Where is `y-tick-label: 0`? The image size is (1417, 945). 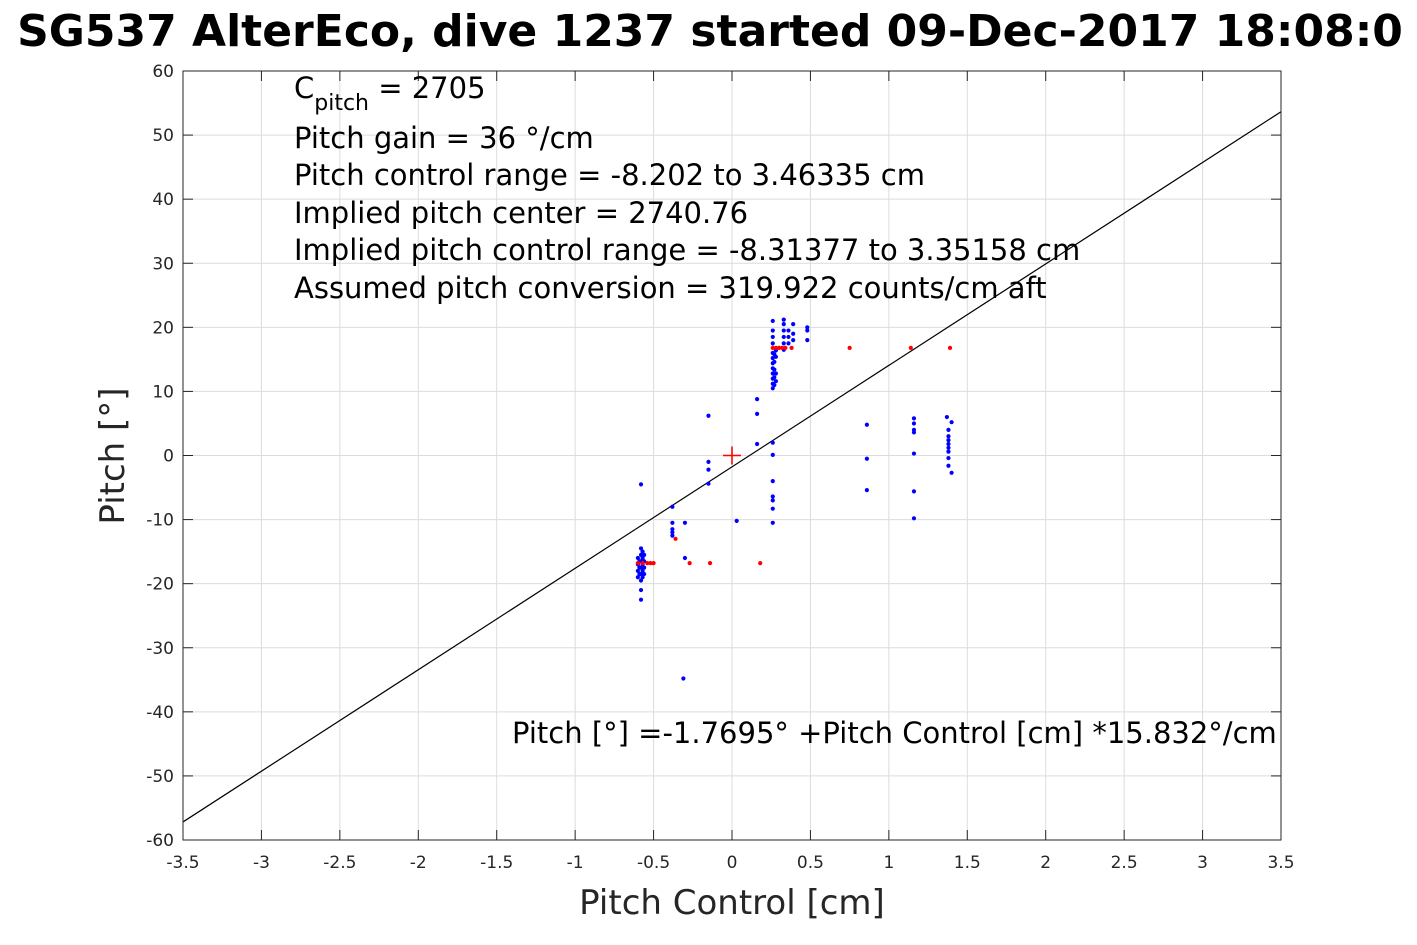 y-tick-label: 0 is located at coordinates (168, 457).